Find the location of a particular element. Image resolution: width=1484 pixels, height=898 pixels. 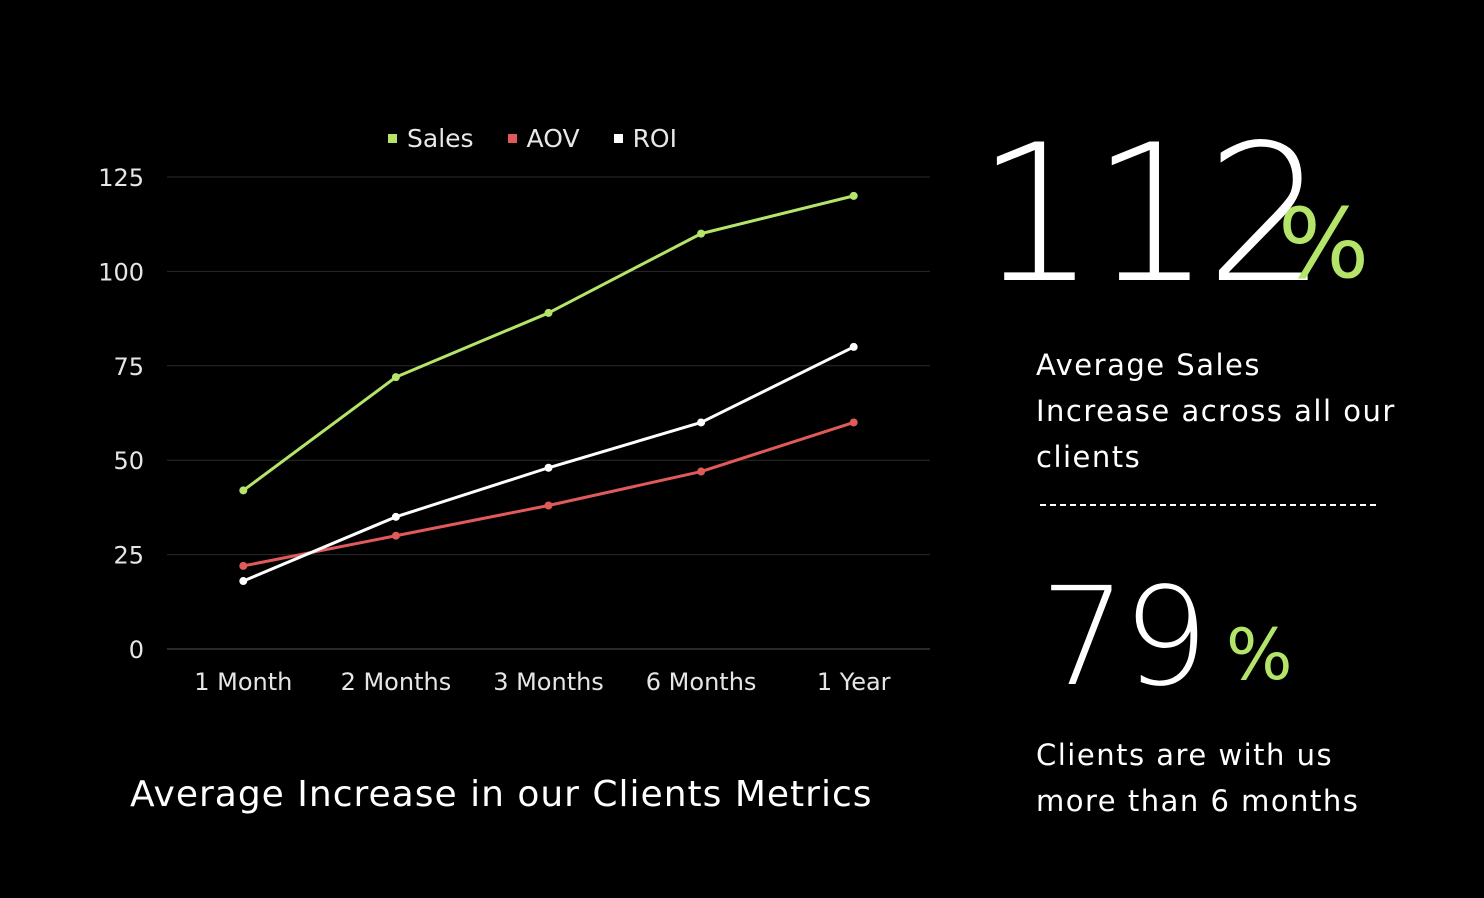

chart-legend: Sales AOV ROI is located at coordinates (532, 138).